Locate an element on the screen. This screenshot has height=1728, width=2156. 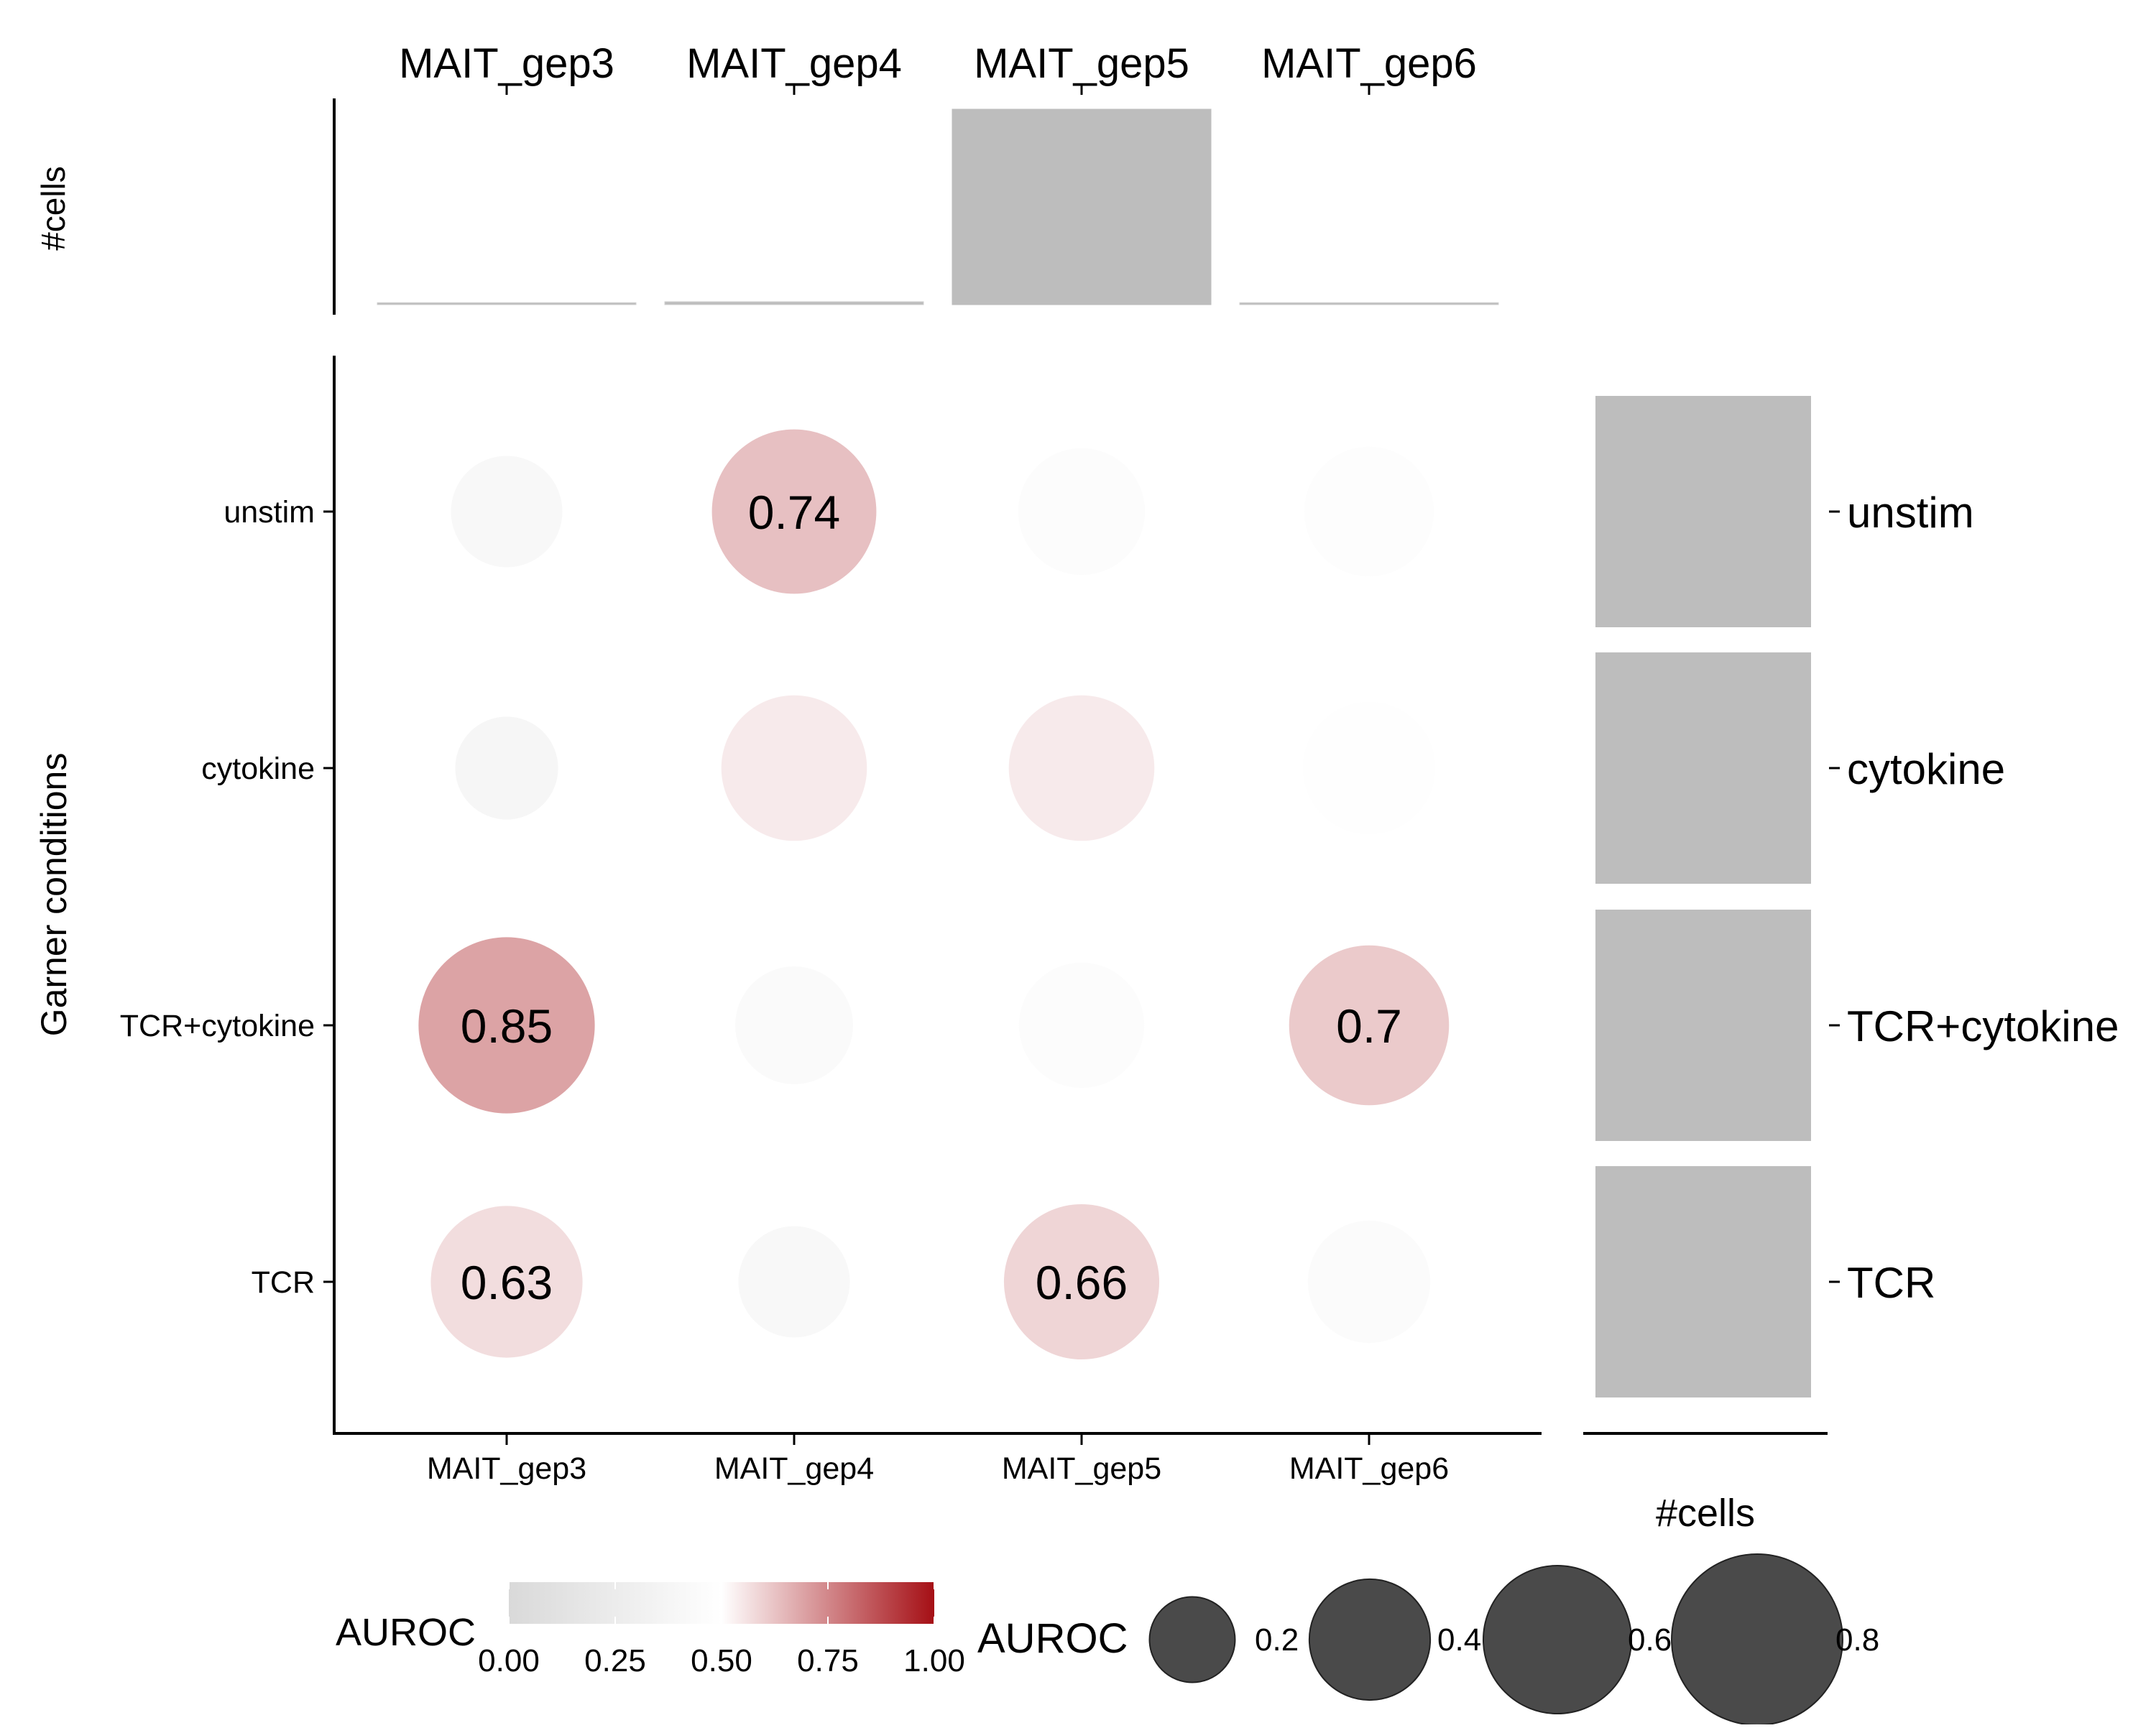
column-label-bottom: MAIT_gep3 is located at coordinates (507, 1469).